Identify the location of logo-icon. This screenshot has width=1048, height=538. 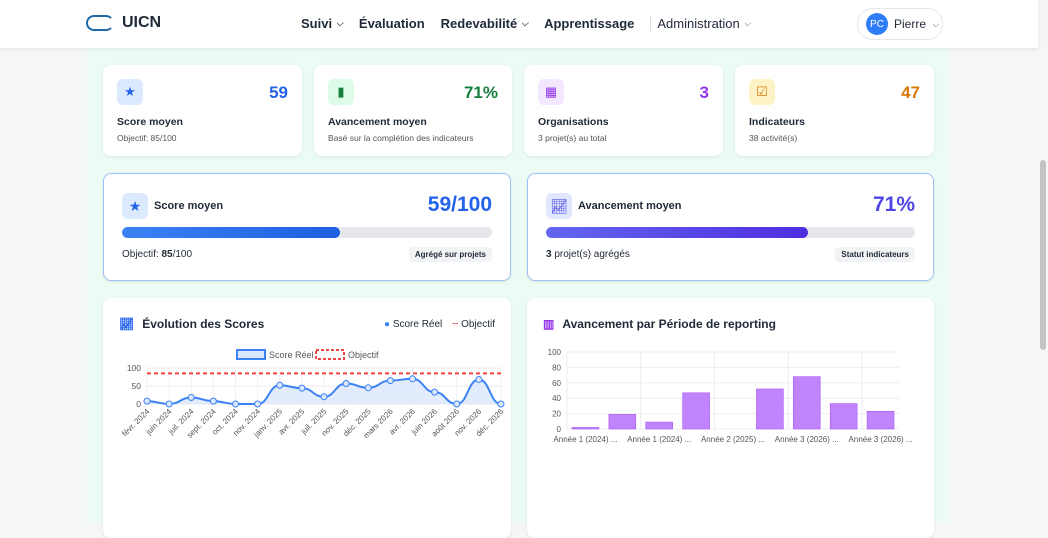
(100, 23).